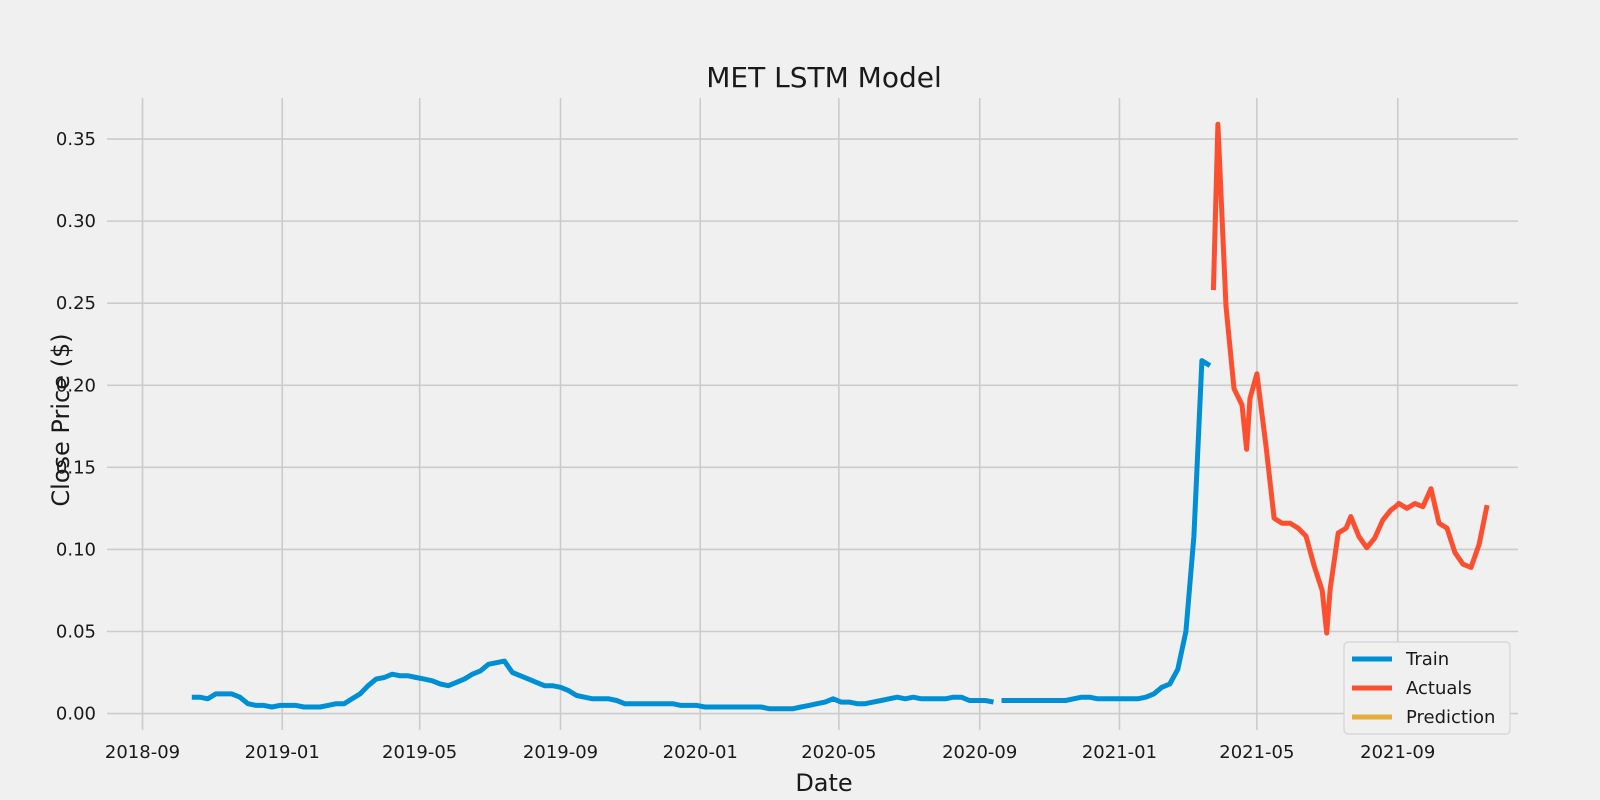  I want to click on y-tick-label: 0.10, so click(76, 549).